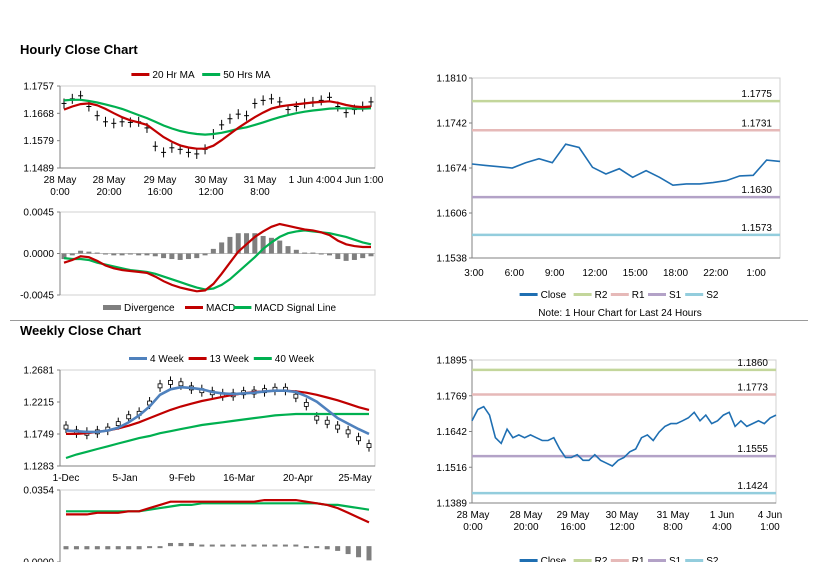  What do you see at coordinates (601, 295) in the screenshot?
I see `hourly-close-legend-label: R2` at bounding box center [601, 295].